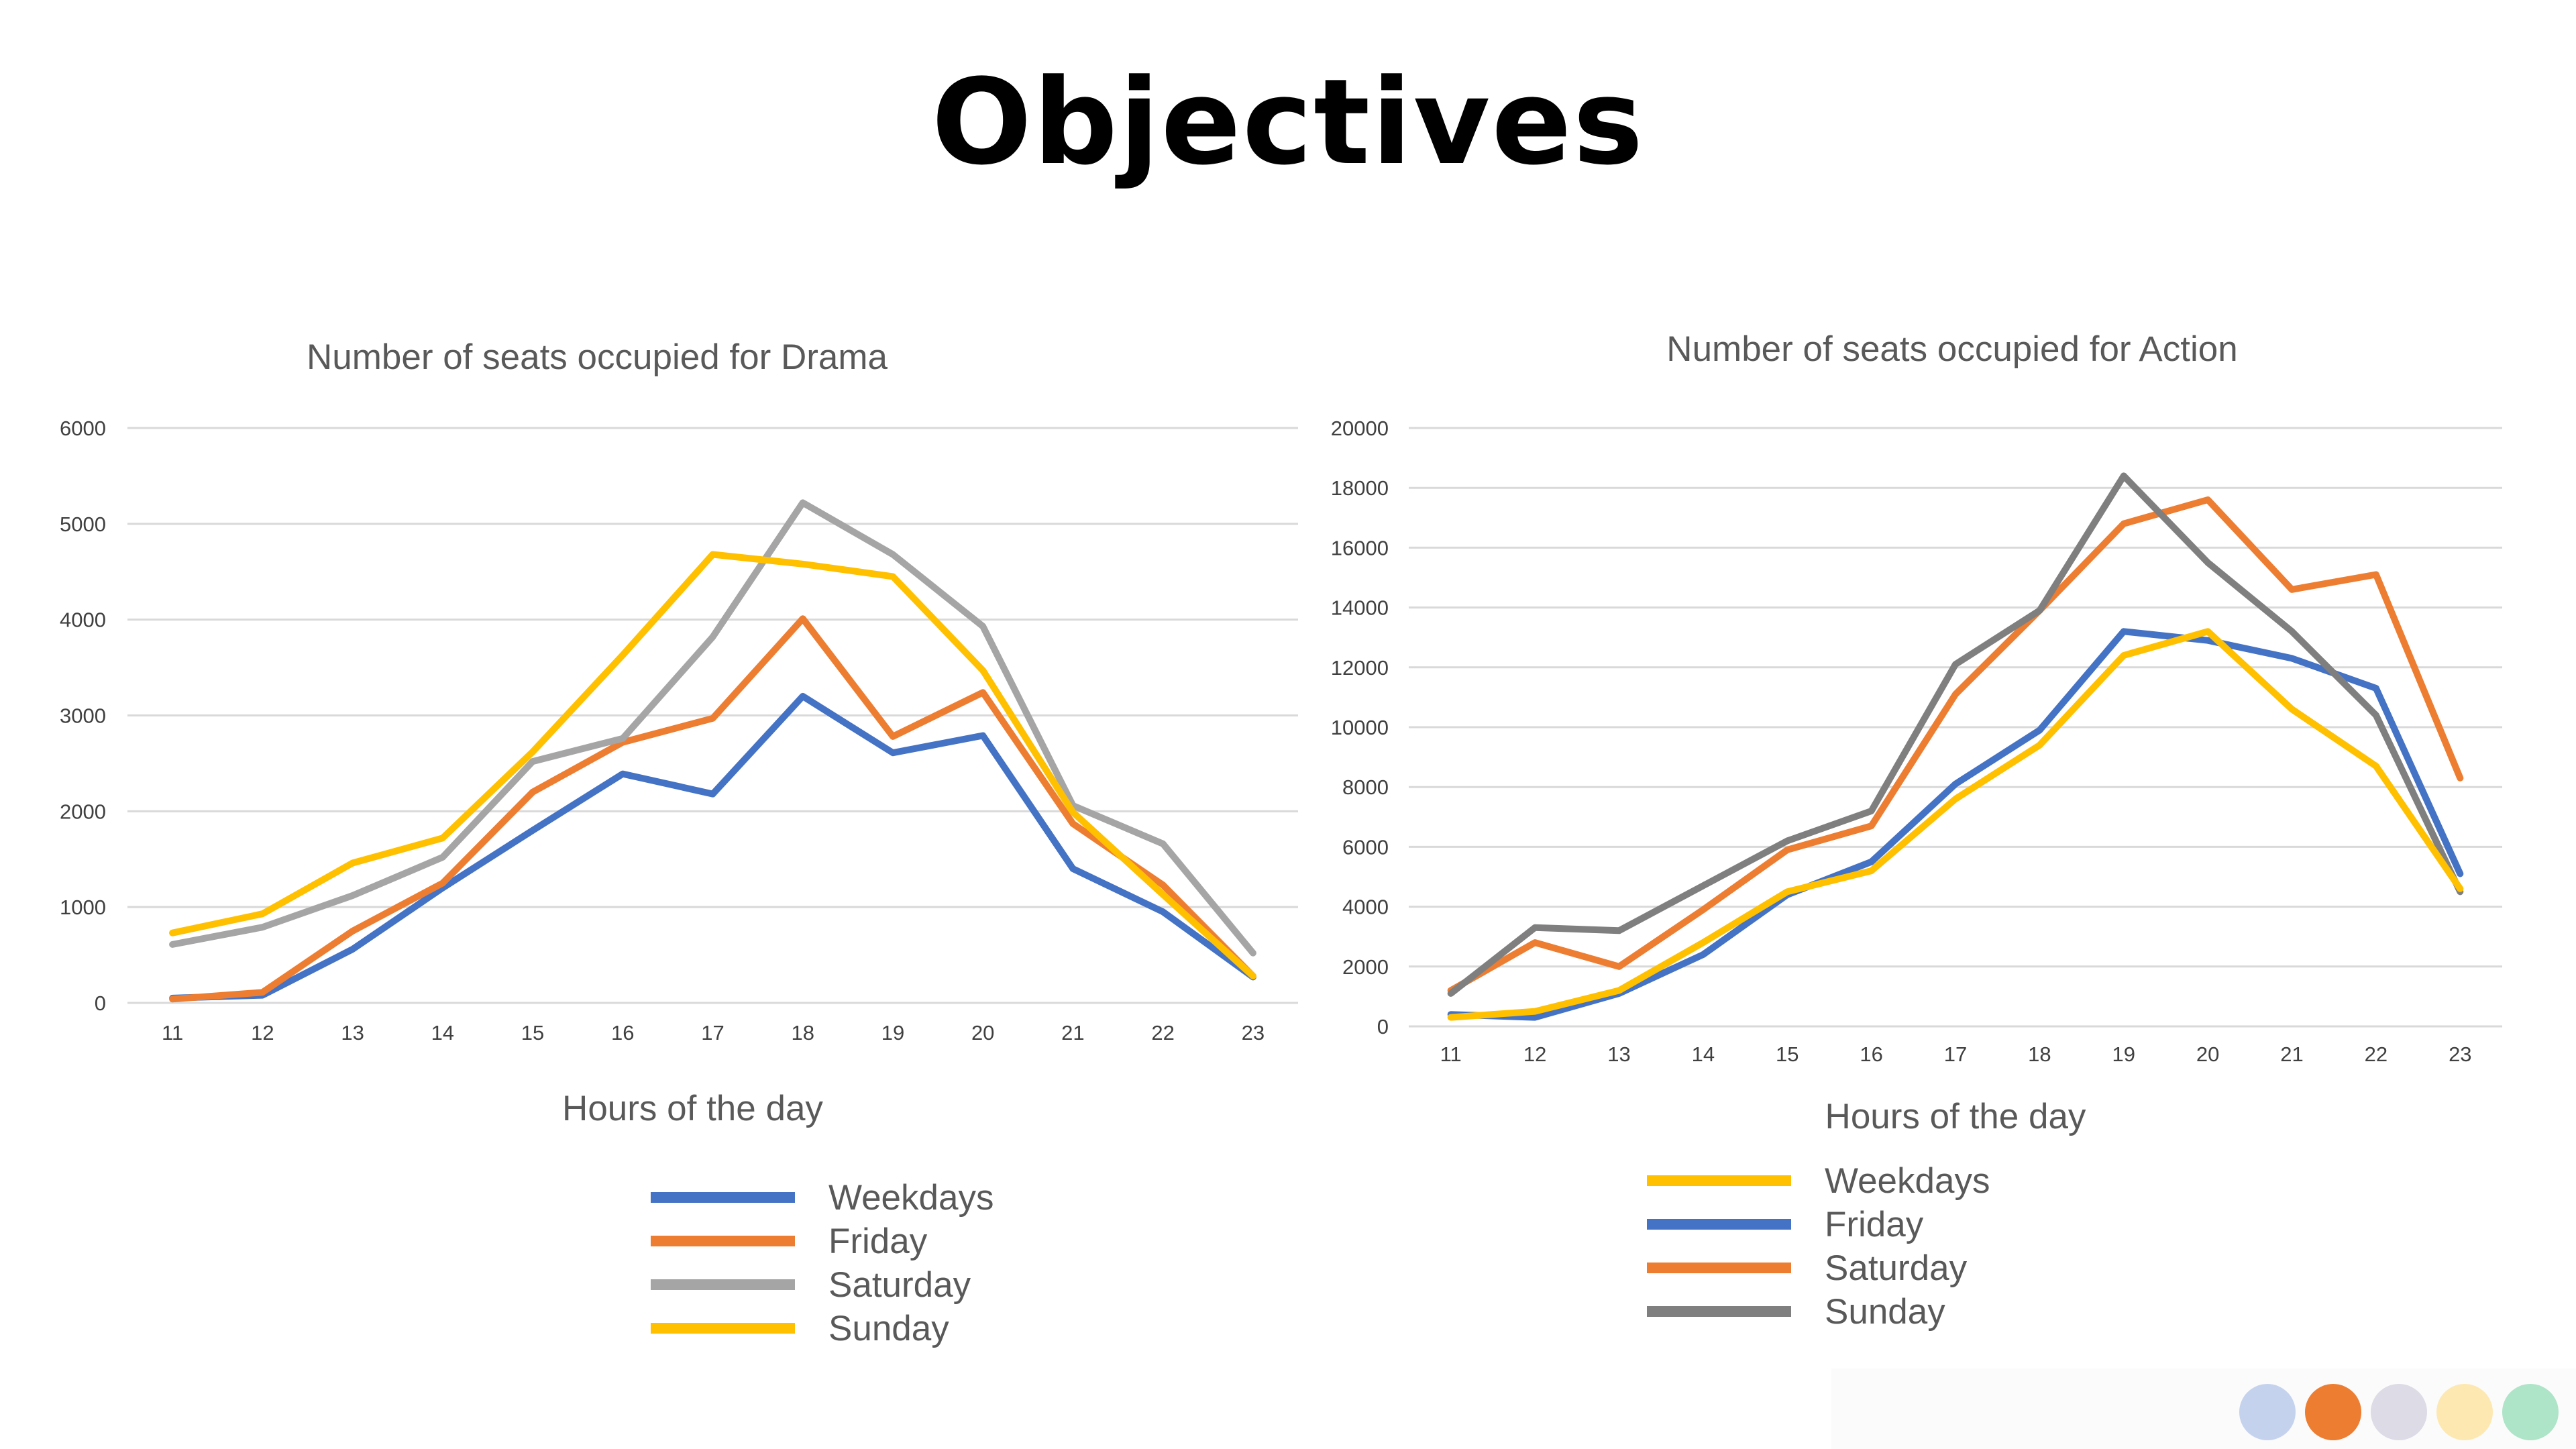 The height and width of the screenshot is (1449, 2576). Describe the element at coordinates (1360, 608) in the screenshot. I see `y-tick-label: 14000` at that location.